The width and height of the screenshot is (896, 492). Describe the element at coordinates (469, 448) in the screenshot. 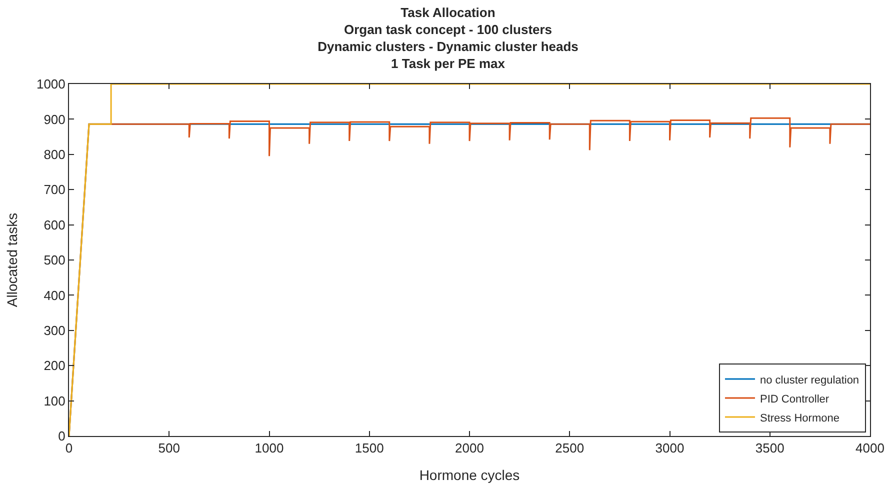

I see `x-tick-label: 2000` at that location.